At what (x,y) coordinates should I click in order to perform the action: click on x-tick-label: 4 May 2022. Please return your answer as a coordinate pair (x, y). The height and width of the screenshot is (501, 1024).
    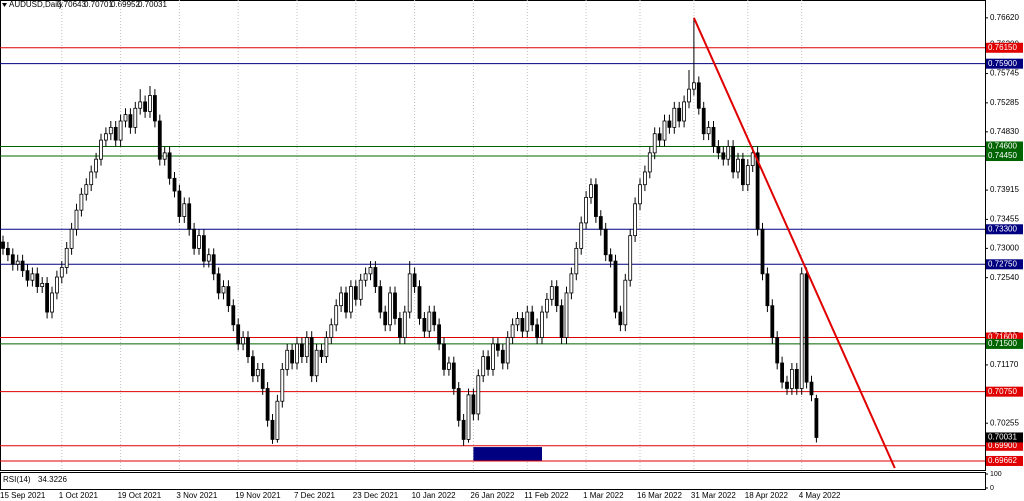
    Looking at the image, I should click on (820, 495).